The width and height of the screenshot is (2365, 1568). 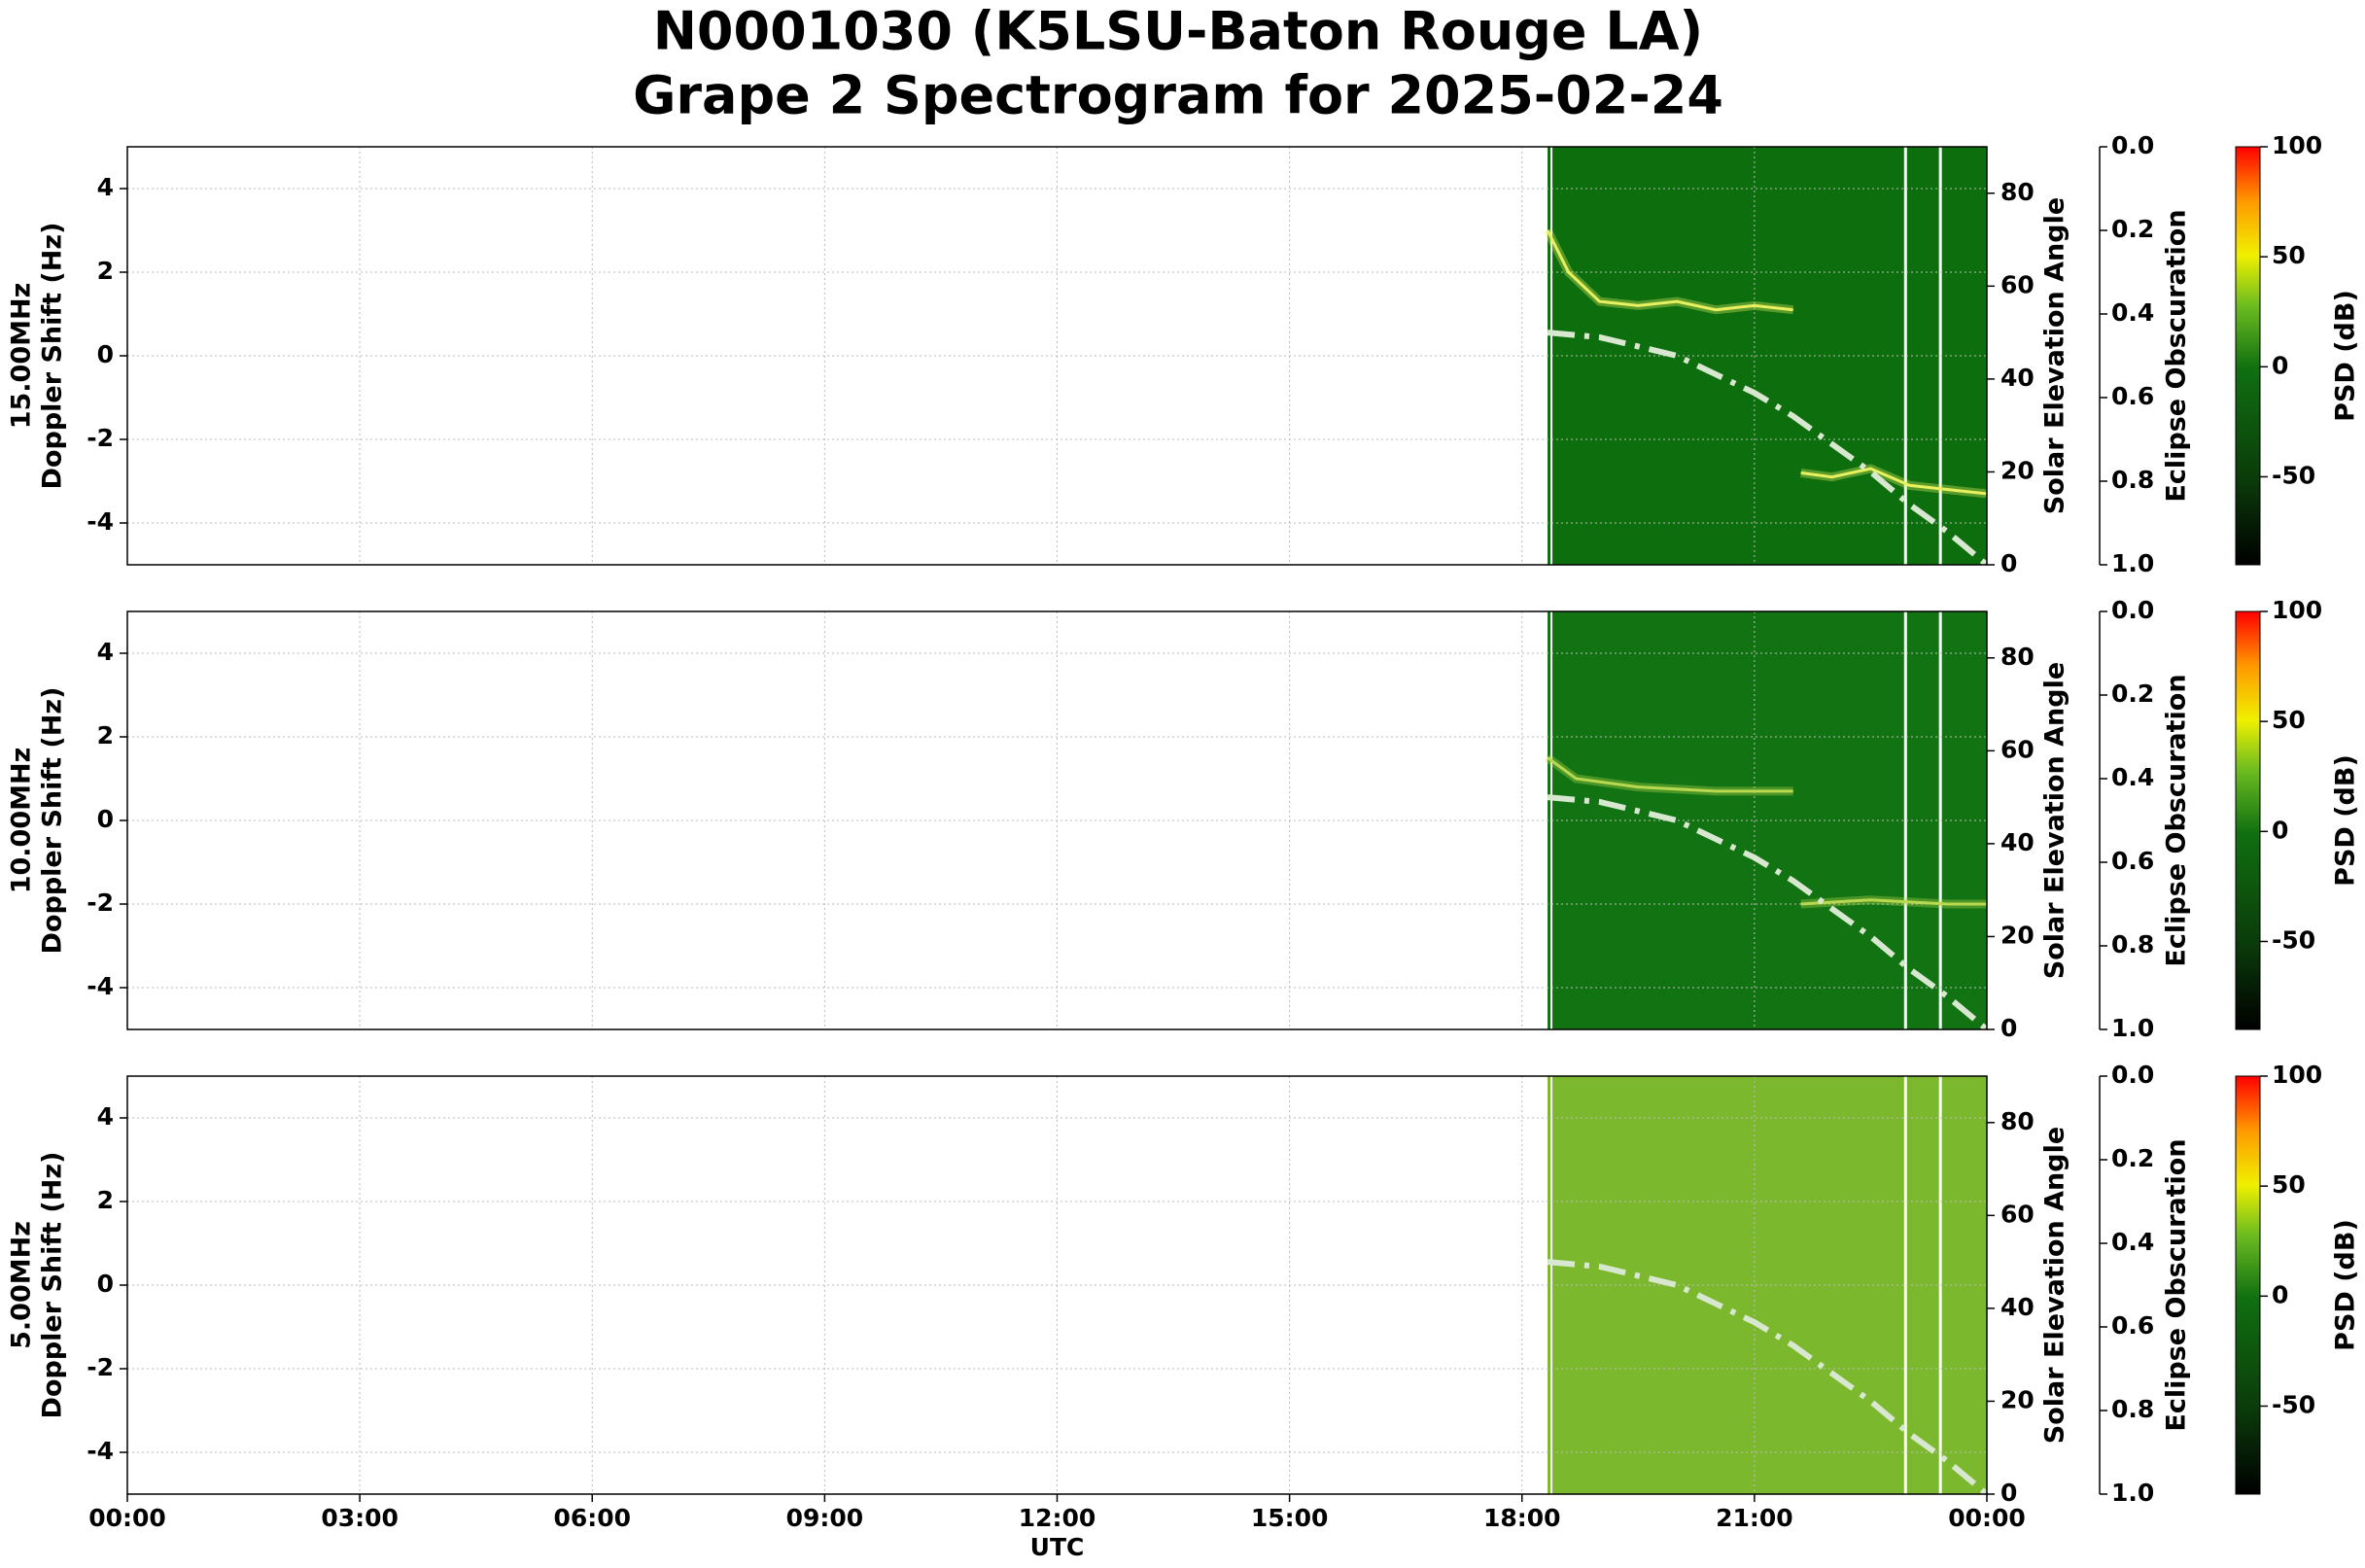 I want to click on x-tick-label: 03:00, so click(x=360, y=1518).